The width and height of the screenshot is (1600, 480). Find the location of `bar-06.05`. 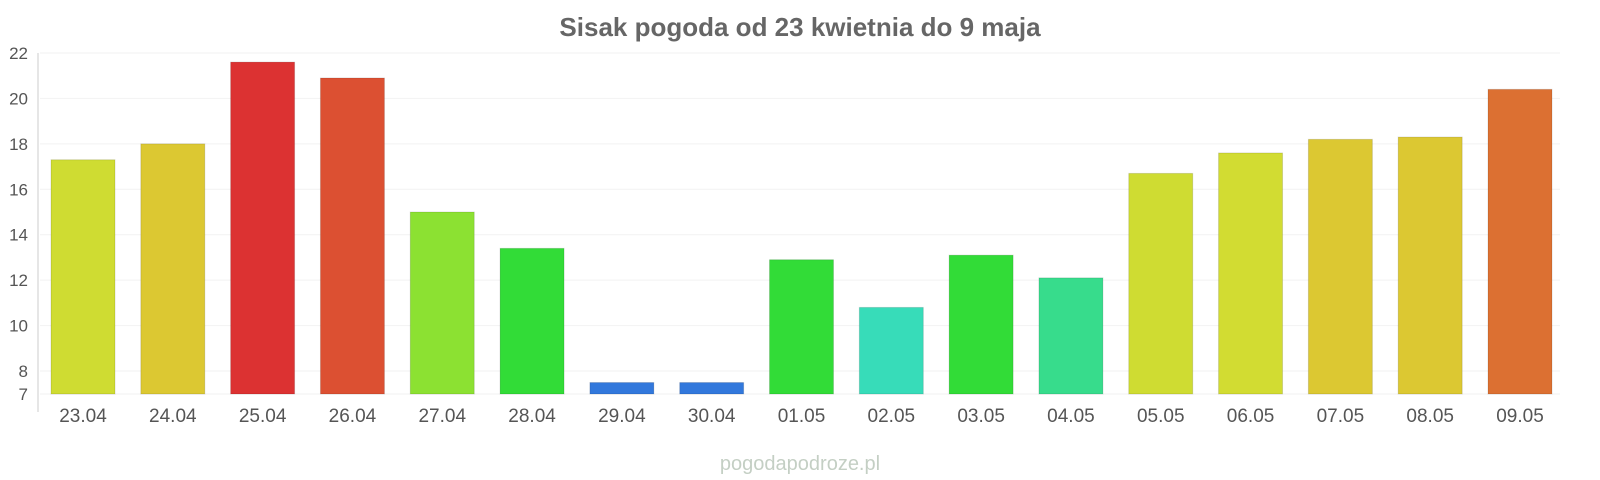

bar-06.05 is located at coordinates (1251, 273).